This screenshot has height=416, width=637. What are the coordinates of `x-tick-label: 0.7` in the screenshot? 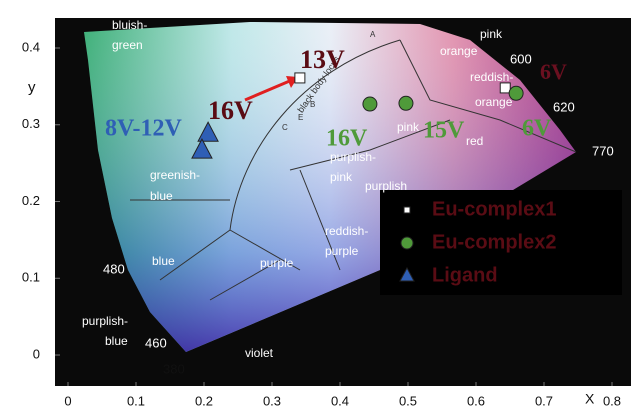 It's located at (544, 400).